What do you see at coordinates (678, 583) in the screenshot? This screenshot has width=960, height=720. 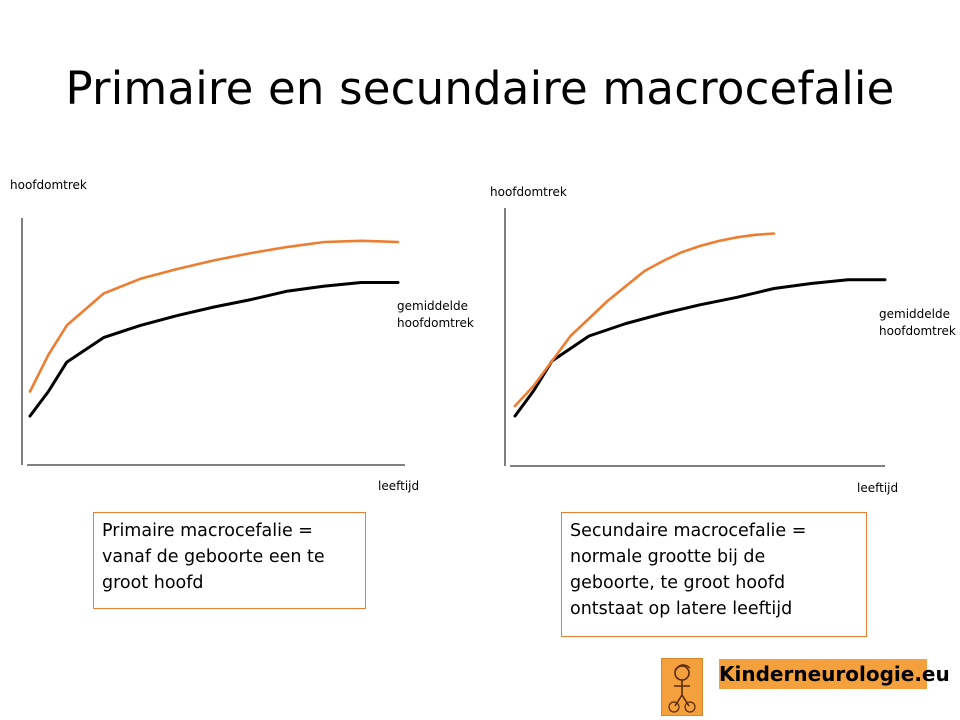 I see `caption-line: geboorte, te groot hoofd` at bounding box center [678, 583].